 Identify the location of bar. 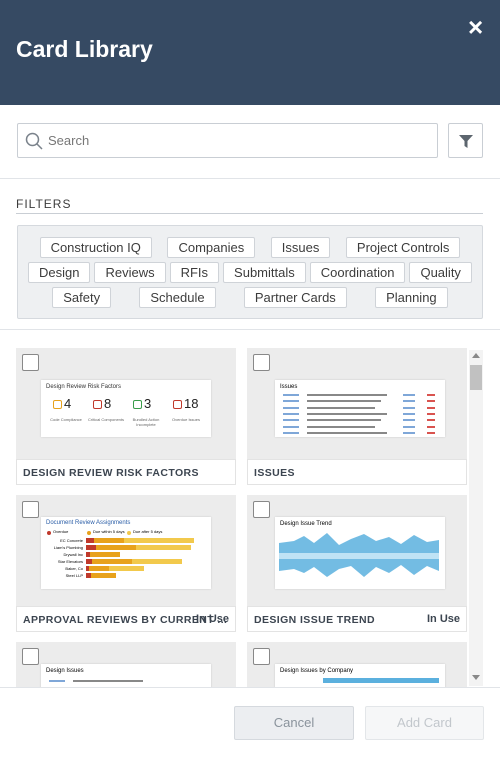
(381, 680).